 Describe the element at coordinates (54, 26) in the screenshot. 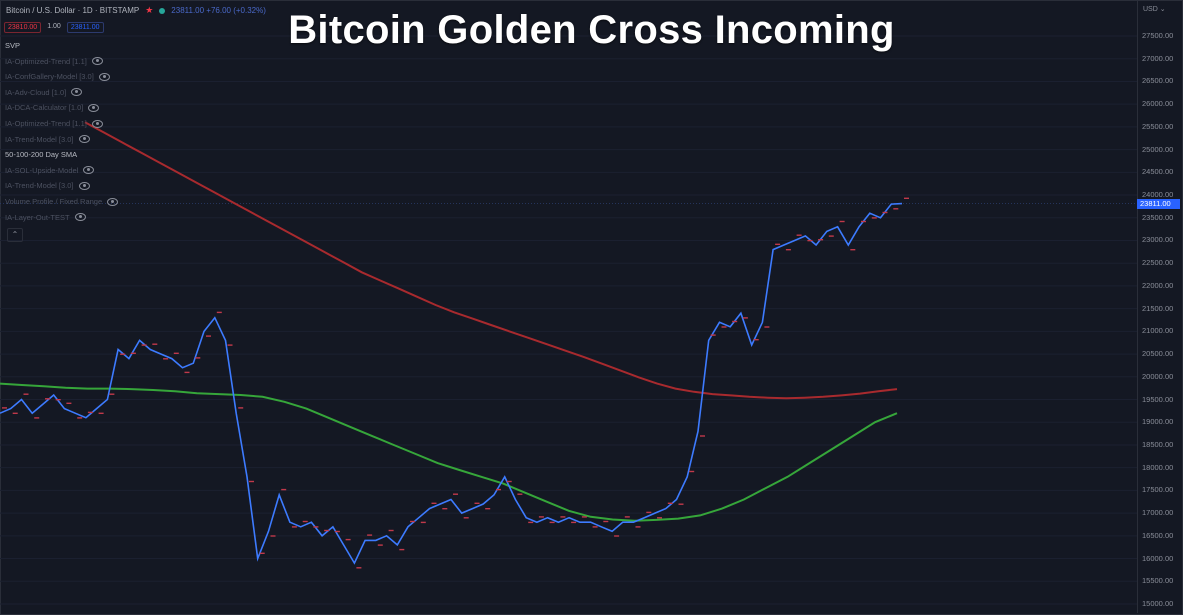

I see `quantity-value: 1.00` at that location.